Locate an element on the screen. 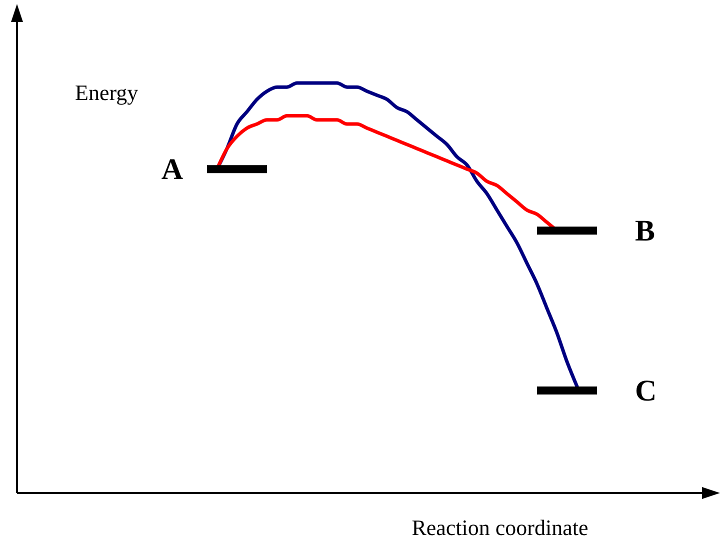  x-axis-title: Reaction coordinate is located at coordinates (500, 527).